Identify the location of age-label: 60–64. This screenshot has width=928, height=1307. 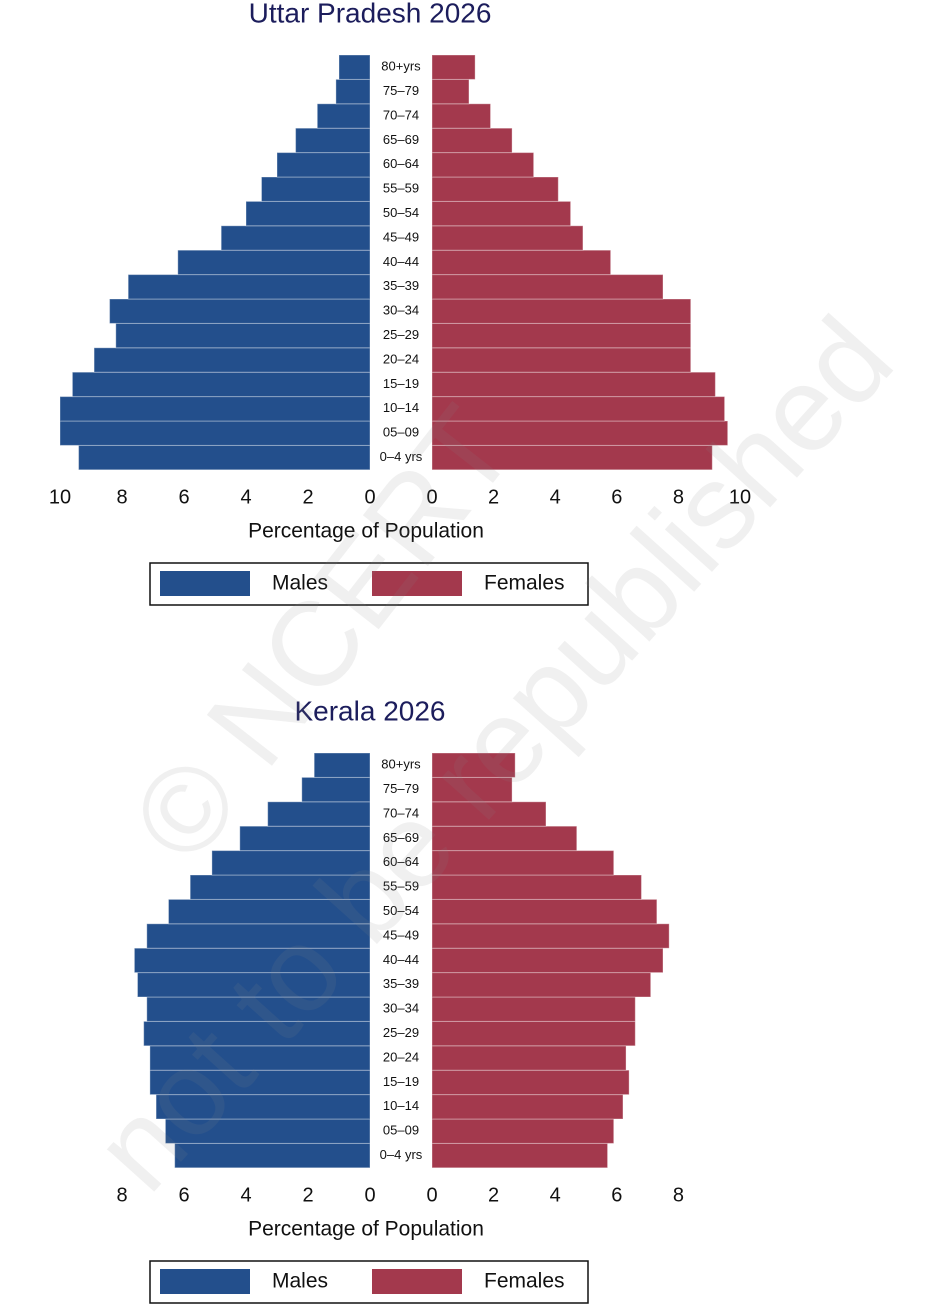
(401, 861).